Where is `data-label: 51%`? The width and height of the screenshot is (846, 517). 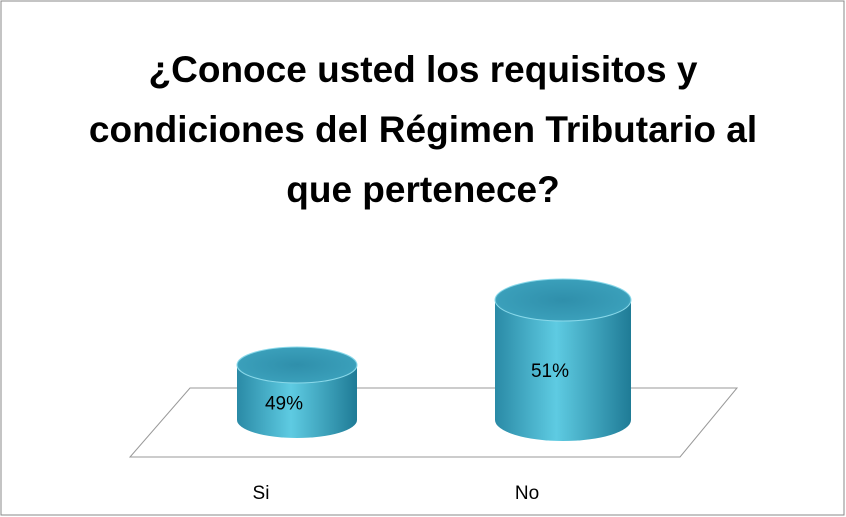
data-label: 51% is located at coordinates (550, 371).